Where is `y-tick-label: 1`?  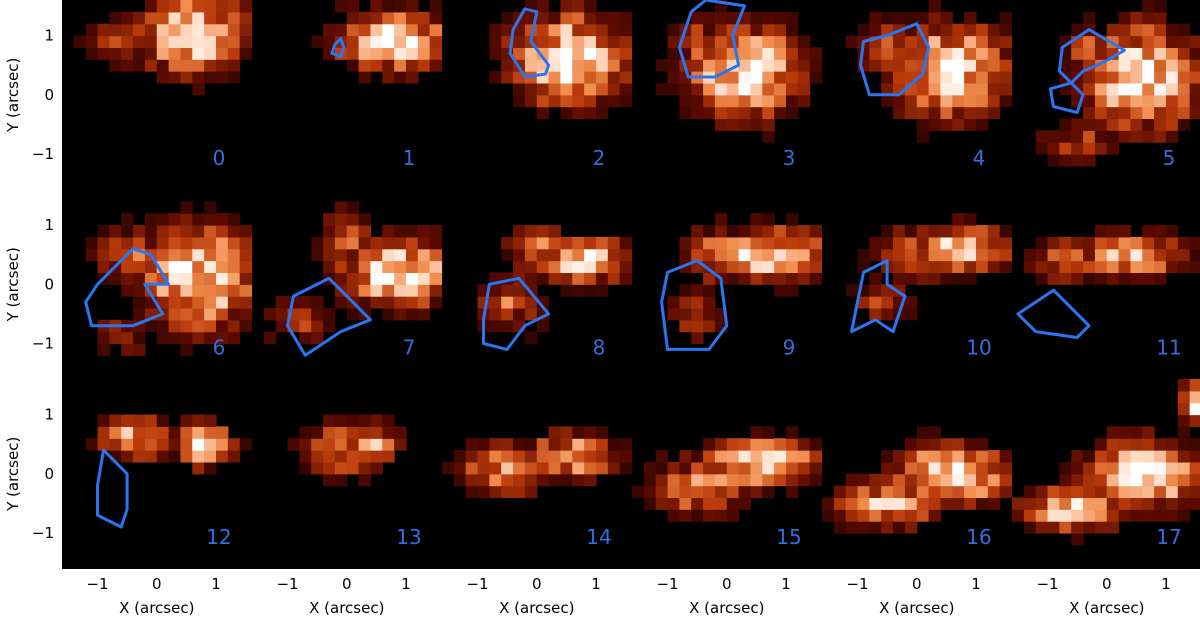 y-tick-label: 1 is located at coordinates (49, 225).